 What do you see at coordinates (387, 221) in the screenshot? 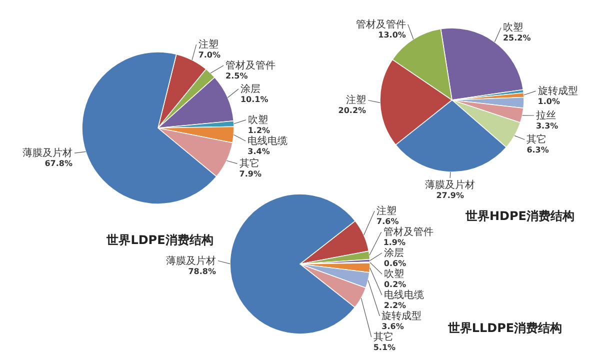
I see `data-label: 7.6%` at bounding box center [387, 221].